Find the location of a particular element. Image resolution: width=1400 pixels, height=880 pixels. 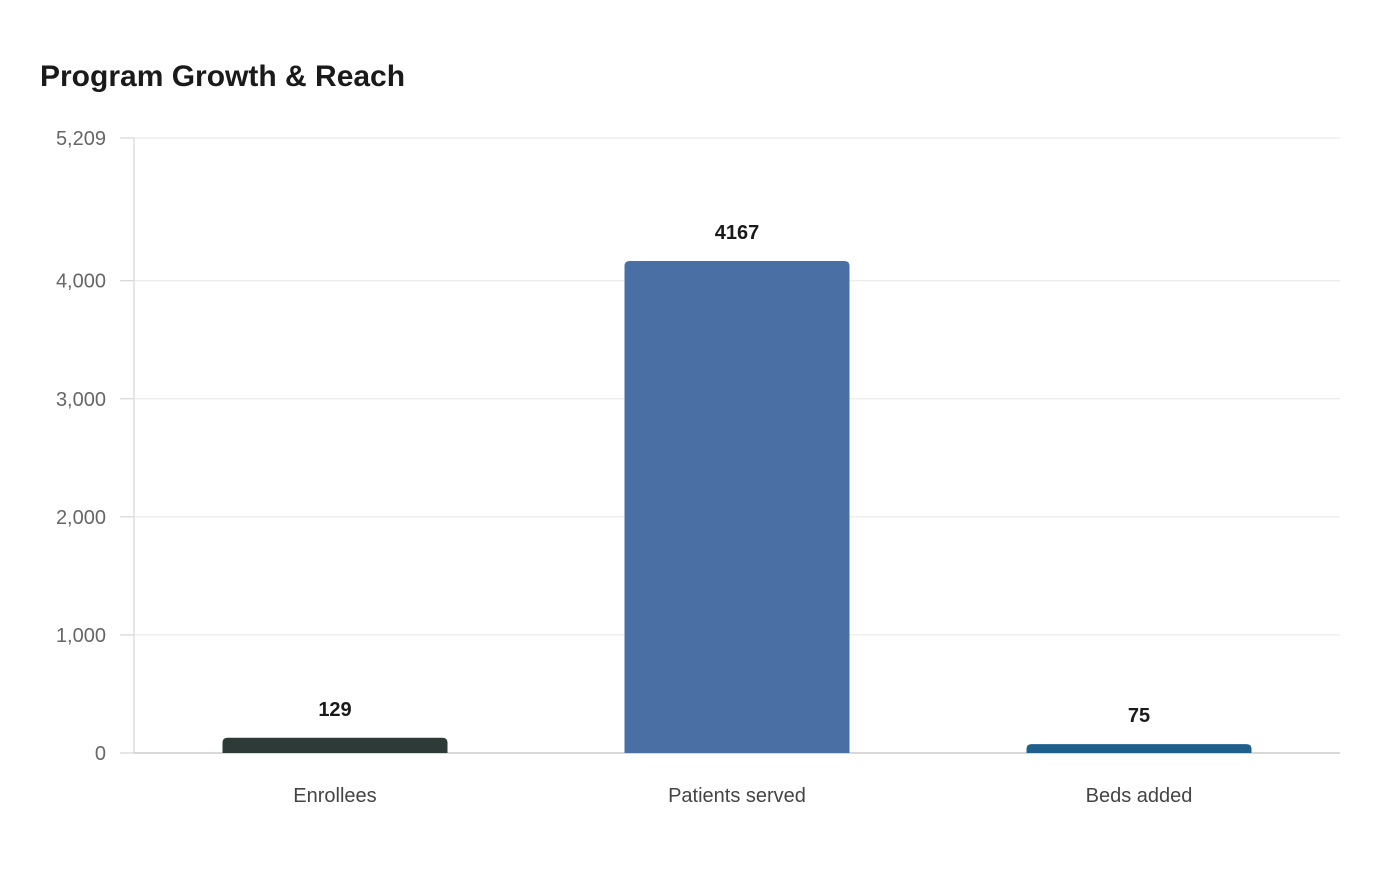

y-tick-label: 2,000 is located at coordinates (81, 518).